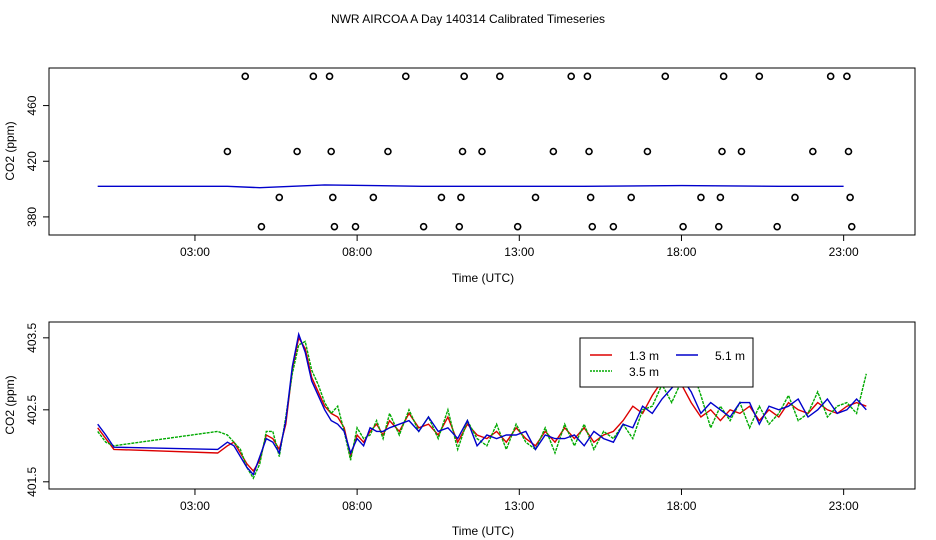 This screenshot has width=936, height=540. What do you see at coordinates (681, 506) in the screenshot?
I see `bottom-x-tick-label: 18:00` at bounding box center [681, 506].